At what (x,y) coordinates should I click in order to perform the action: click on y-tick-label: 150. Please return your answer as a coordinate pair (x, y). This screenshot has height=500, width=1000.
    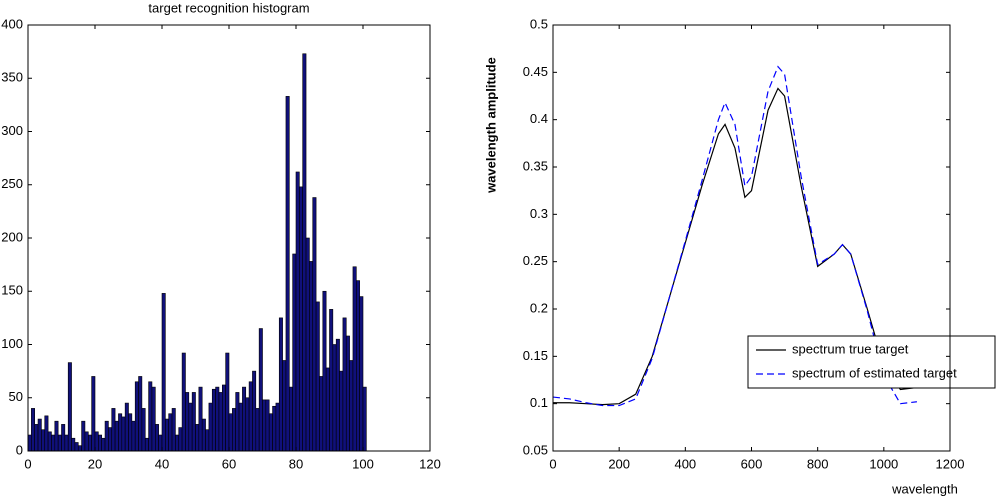
    Looking at the image, I should click on (12, 290).